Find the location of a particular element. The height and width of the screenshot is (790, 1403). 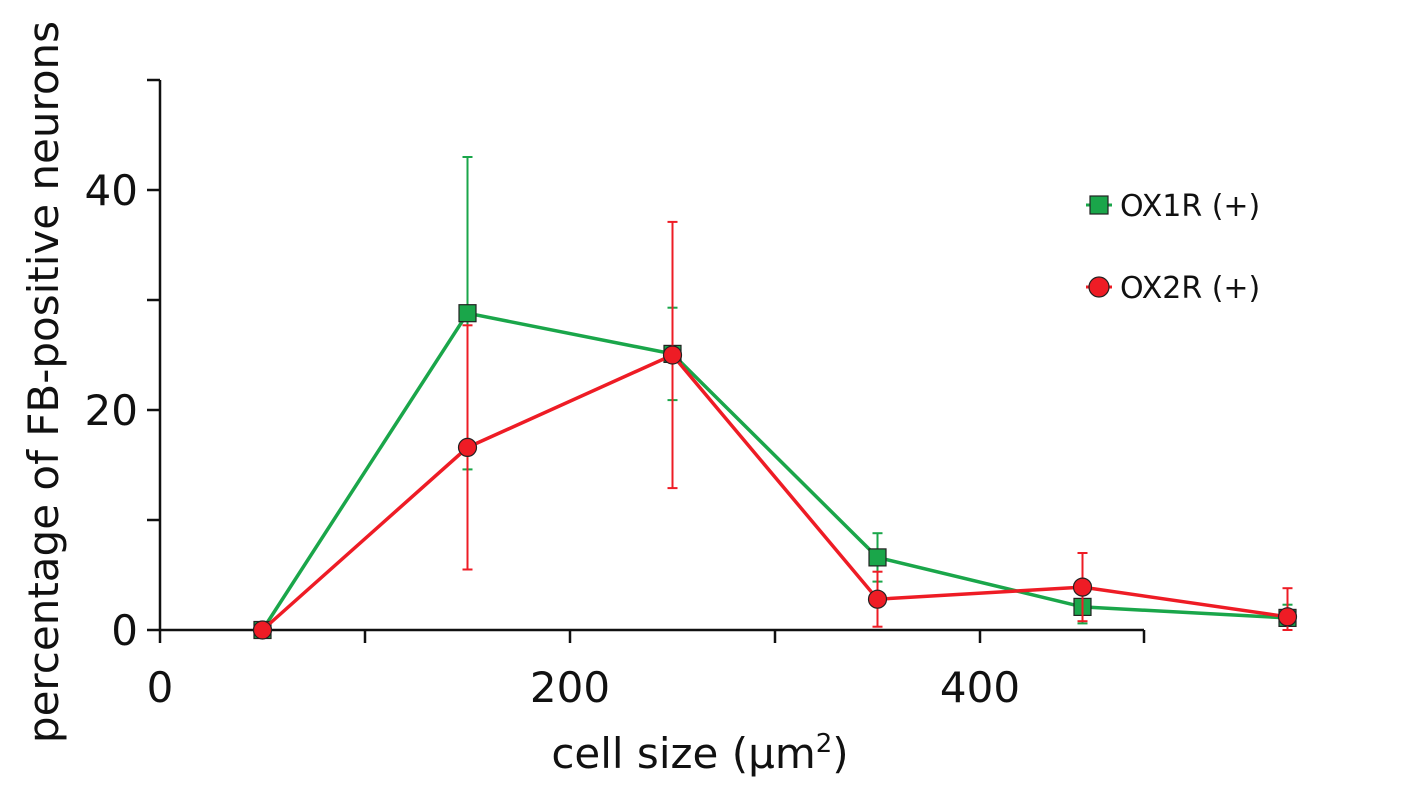

x-tick-label: 400 is located at coordinates (980, 687).